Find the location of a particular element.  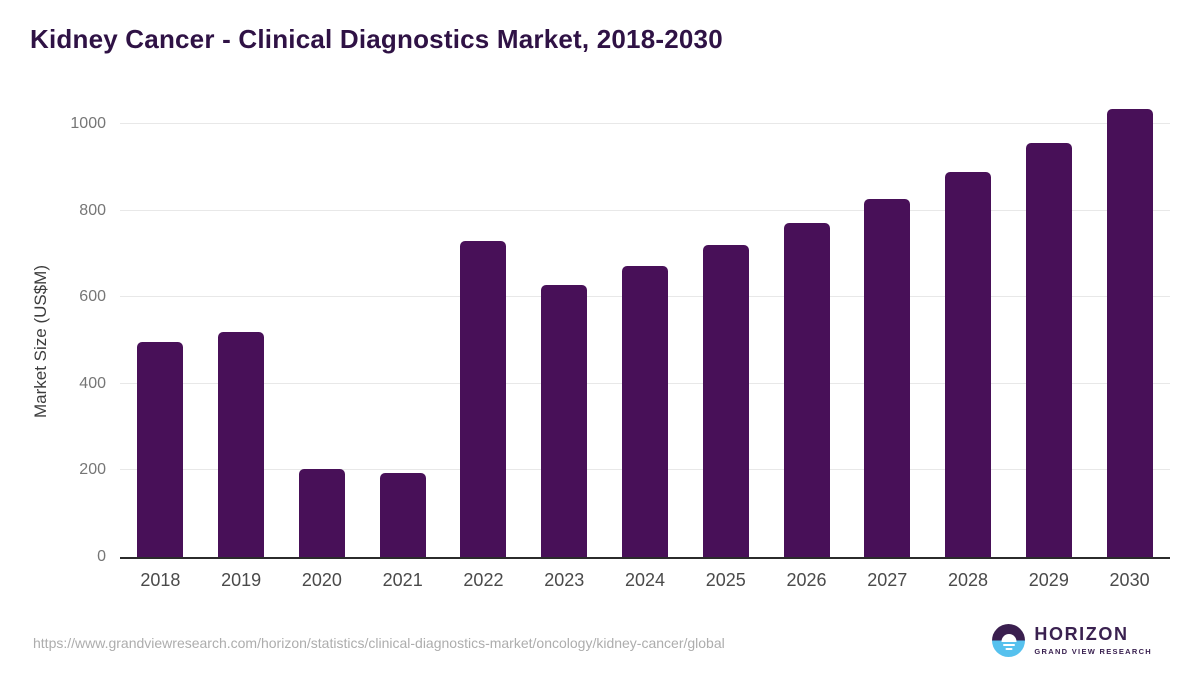

bar-slot-2030 is located at coordinates (1129, 333).